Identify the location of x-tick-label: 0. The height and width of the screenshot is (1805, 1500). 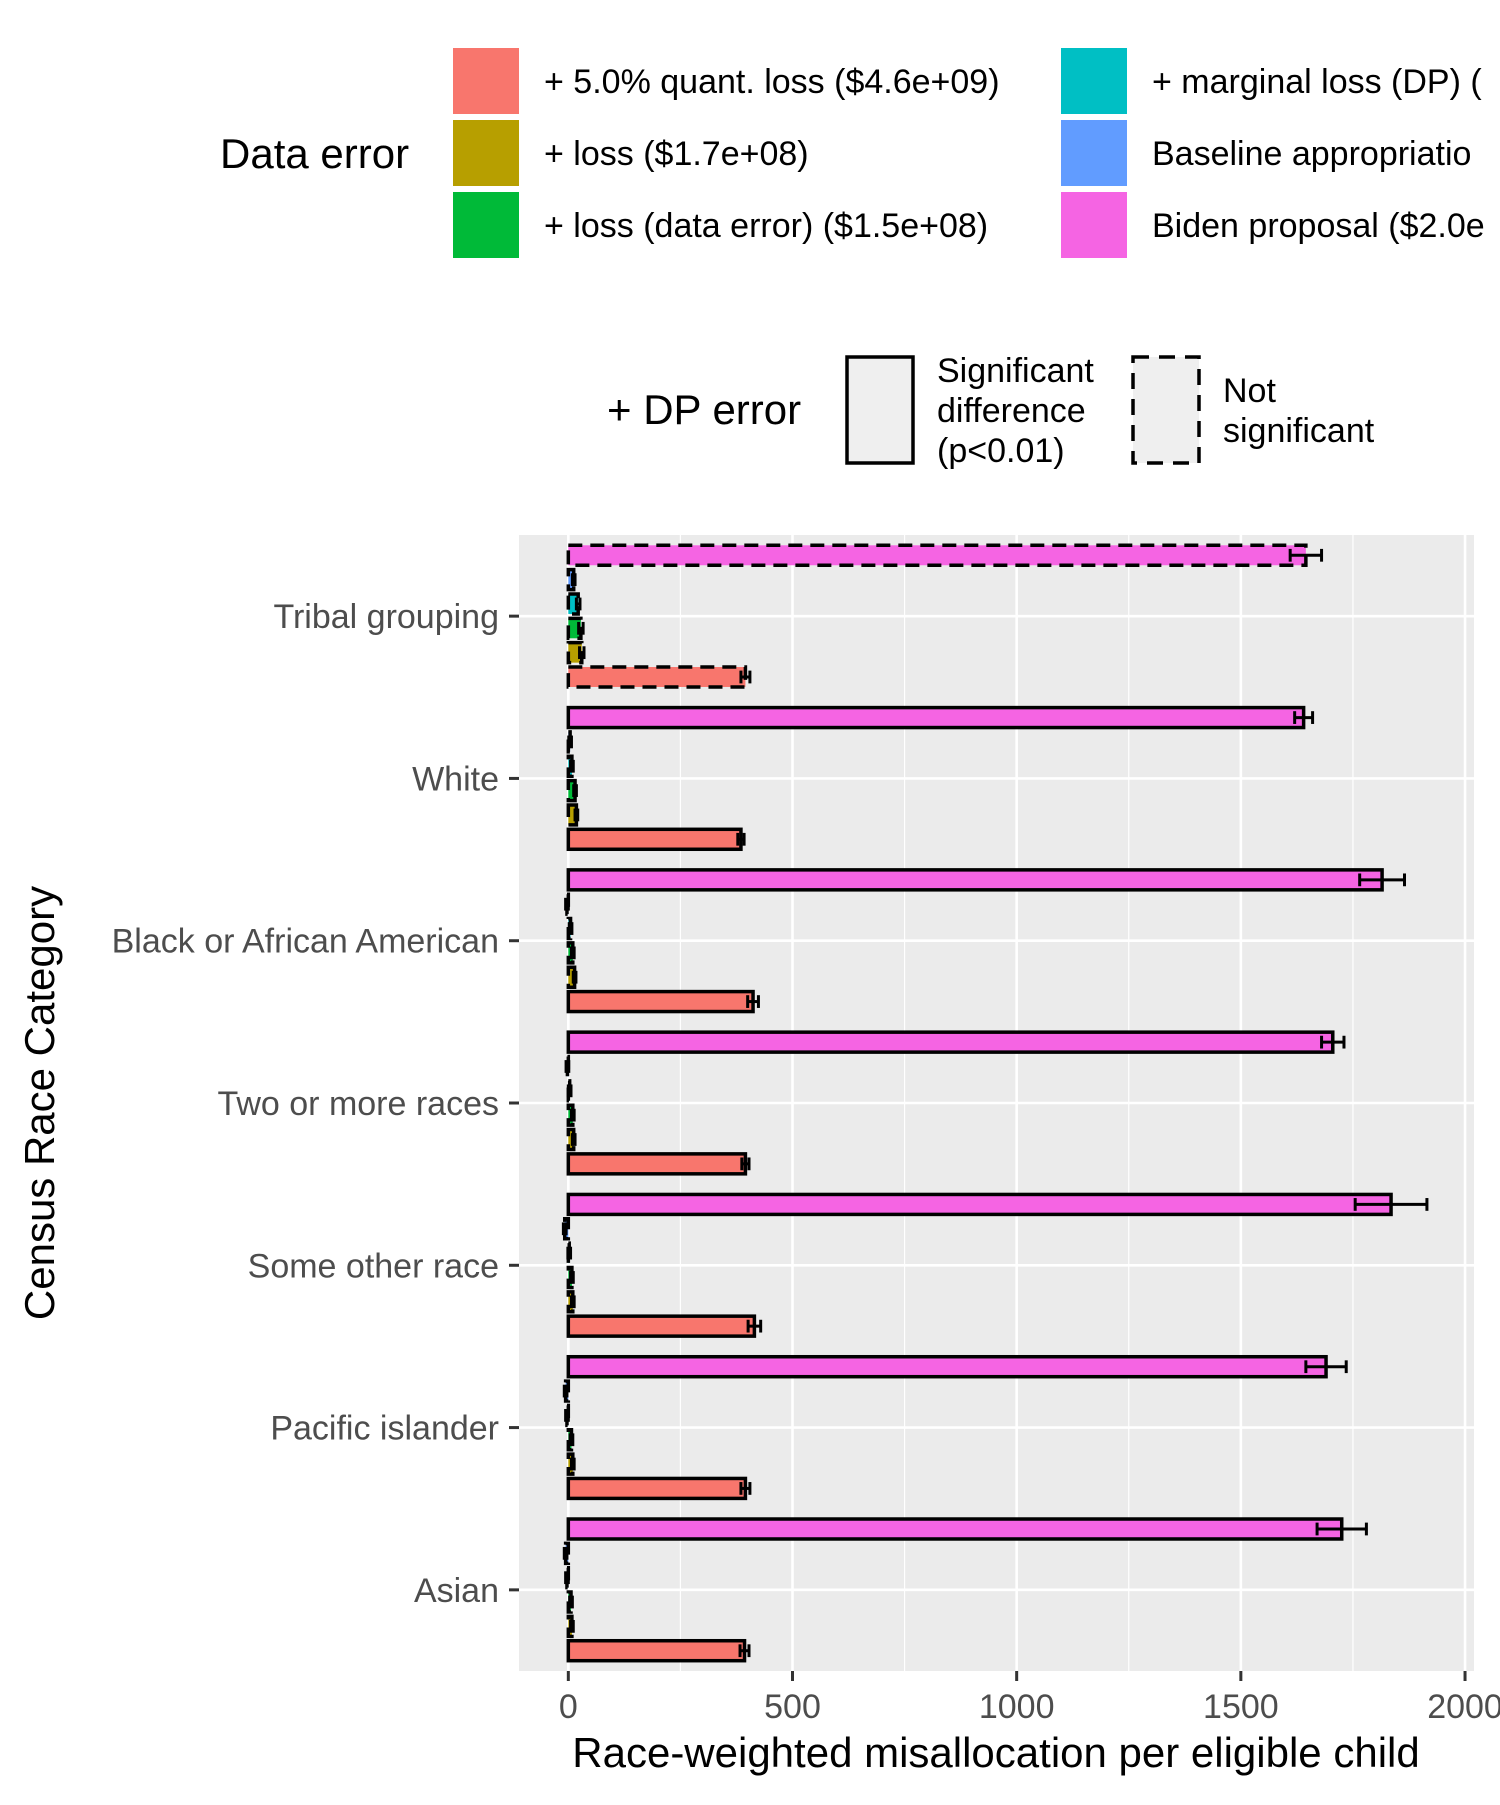
(568, 1707).